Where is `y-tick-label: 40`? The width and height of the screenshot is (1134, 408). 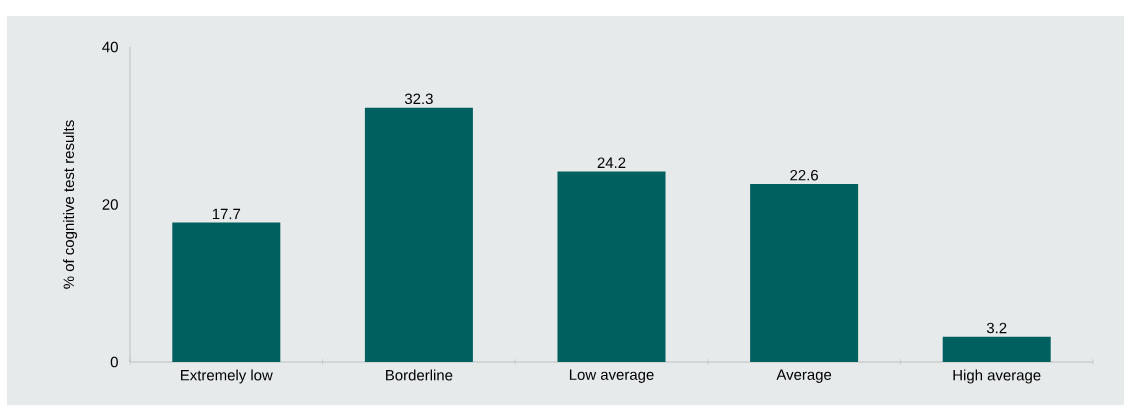
y-tick-label: 40 is located at coordinates (110, 47).